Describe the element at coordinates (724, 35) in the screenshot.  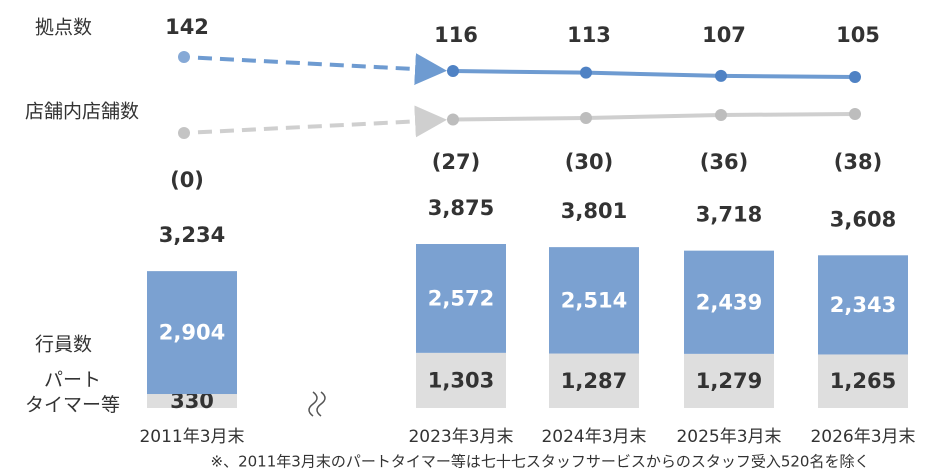
I see `line-label: 107` at that location.